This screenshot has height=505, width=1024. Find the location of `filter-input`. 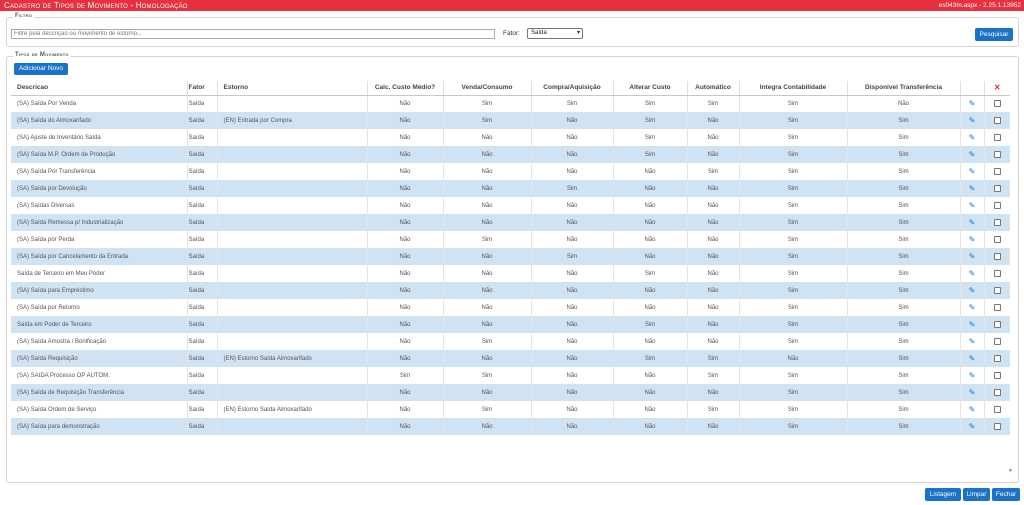

filter-input is located at coordinates (253, 34).